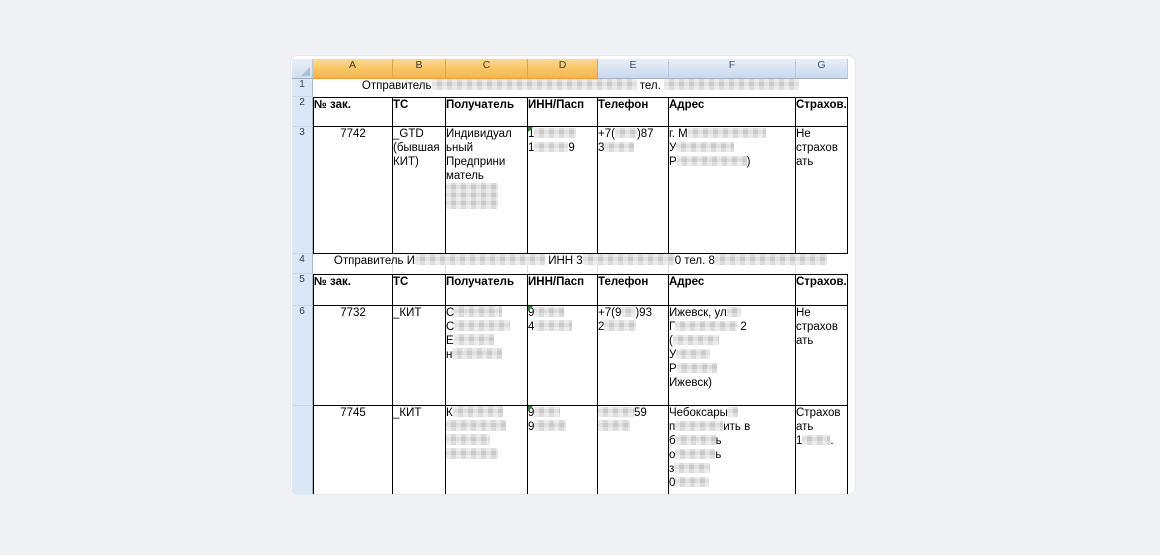 The image size is (1160, 555). Describe the element at coordinates (633, 190) in the screenshot. I see `cell-r3-c5: +7()87 3` at that location.